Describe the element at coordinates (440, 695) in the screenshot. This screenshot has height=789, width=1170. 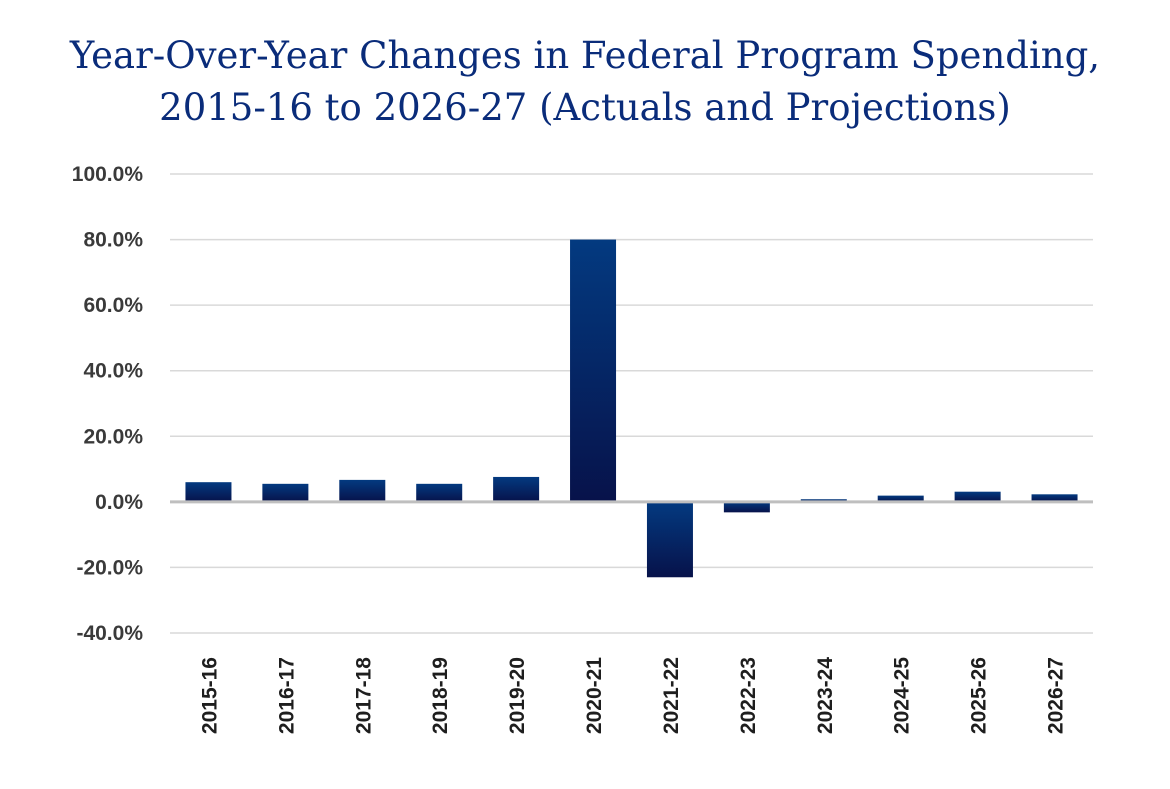
I see `x-category-label: 2018-19` at that location.